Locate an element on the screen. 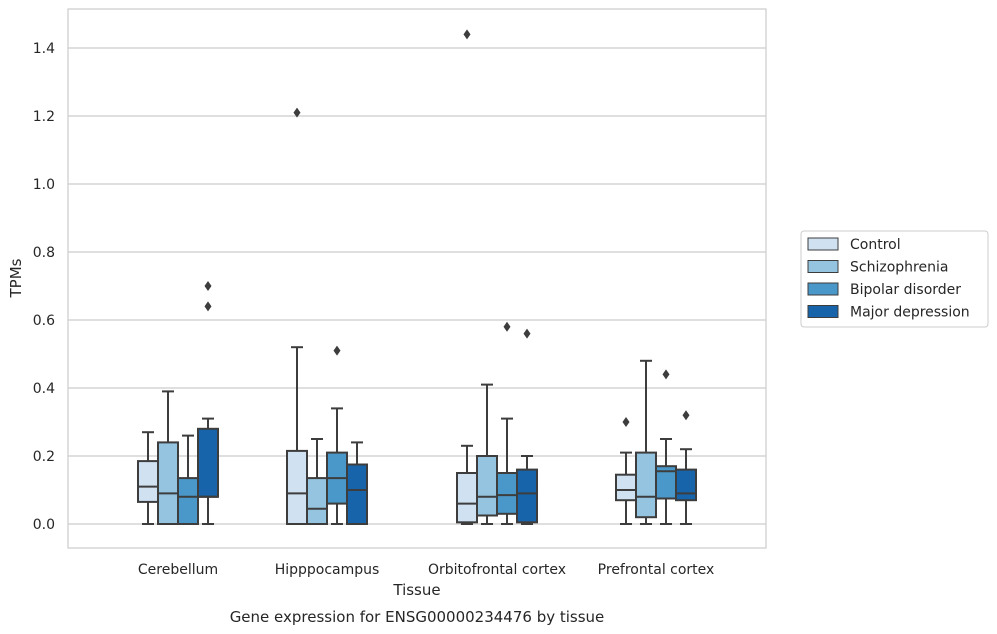  legend-item: Bipolar disorder is located at coordinates (884, 290).